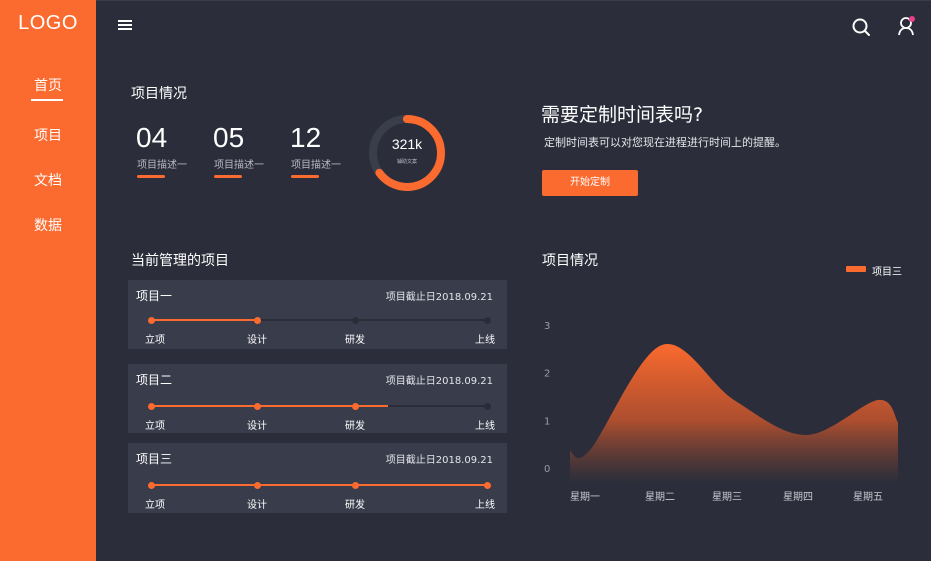 The width and height of the screenshot is (931, 561). What do you see at coordinates (152, 137) in the screenshot?
I see `stat-value: 04` at bounding box center [152, 137].